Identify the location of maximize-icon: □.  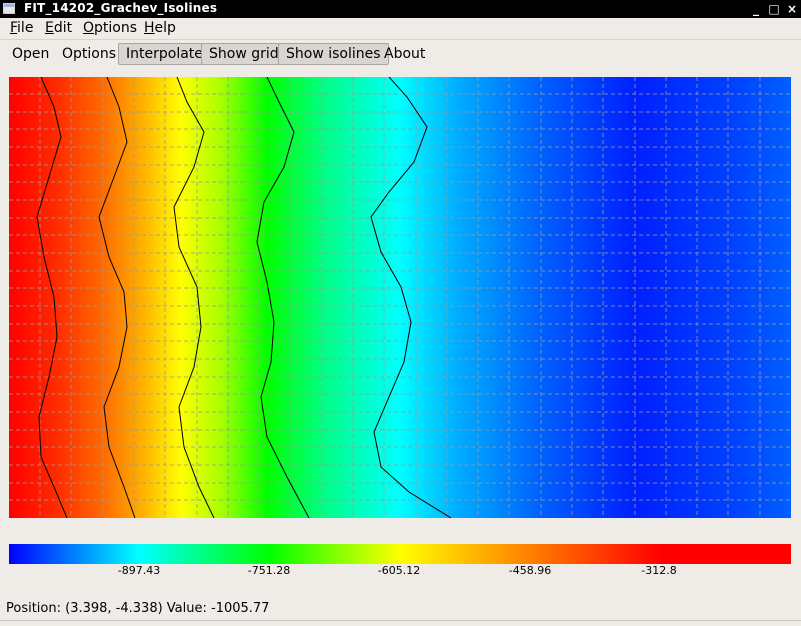
(774, 9).